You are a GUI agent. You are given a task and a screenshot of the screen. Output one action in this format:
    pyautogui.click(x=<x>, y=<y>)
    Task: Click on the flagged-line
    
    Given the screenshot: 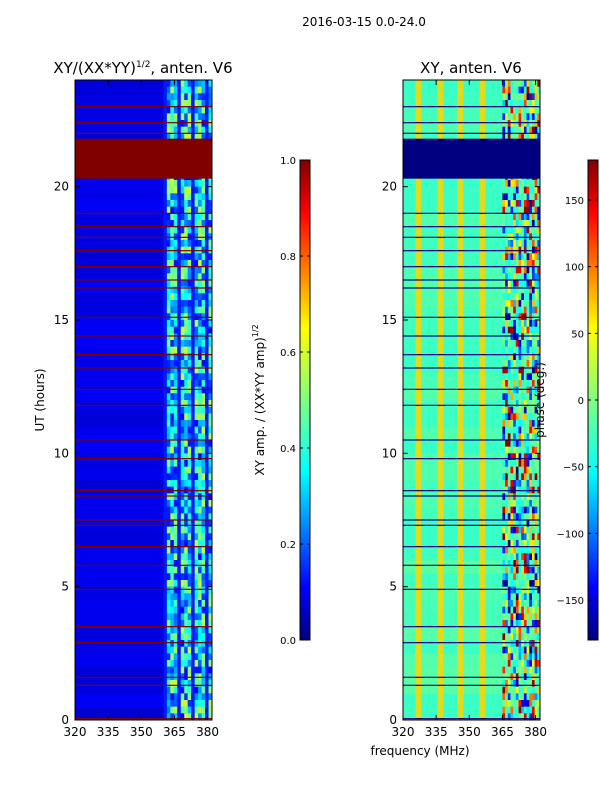 What is the action you would take?
    pyautogui.click(x=143, y=227)
    